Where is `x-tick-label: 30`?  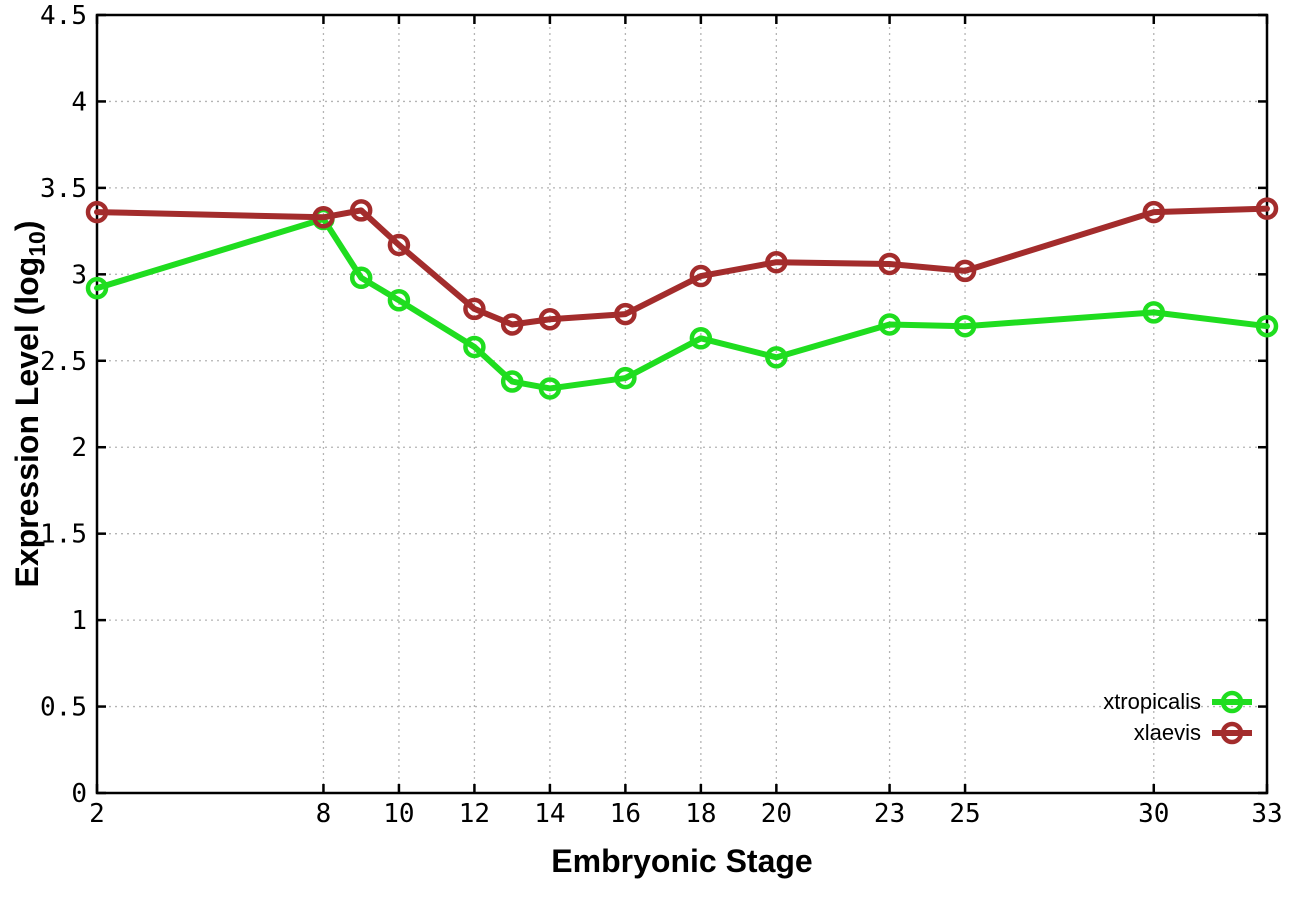
x-tick-label: 30 is located at coordinates (1153, 814).